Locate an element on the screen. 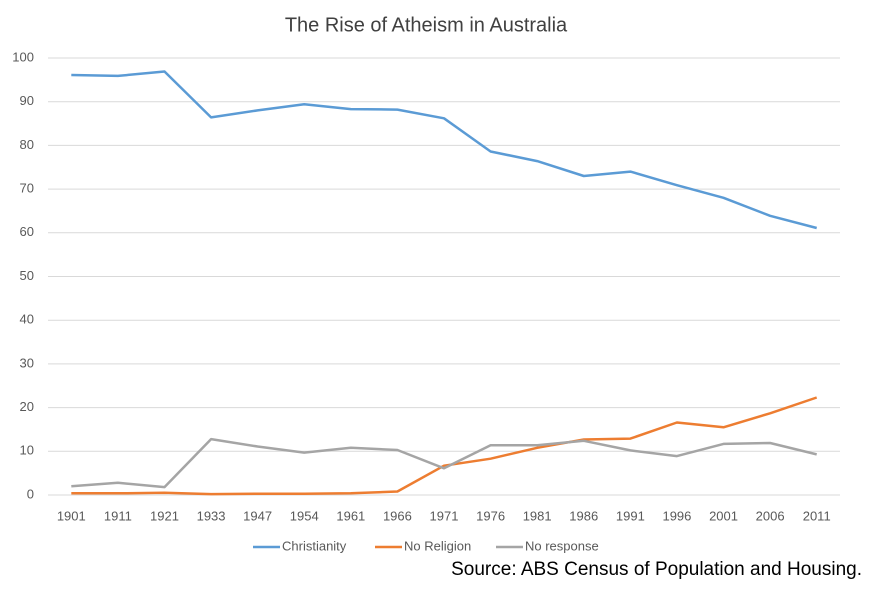  x-tick-label: 1933 is located at coordinates (211, 515).